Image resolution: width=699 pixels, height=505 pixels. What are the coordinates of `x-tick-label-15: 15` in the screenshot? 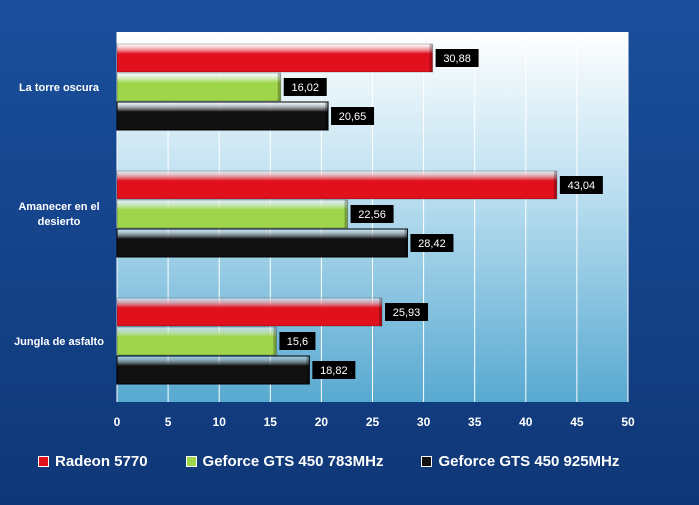 It's located at (271, 422).